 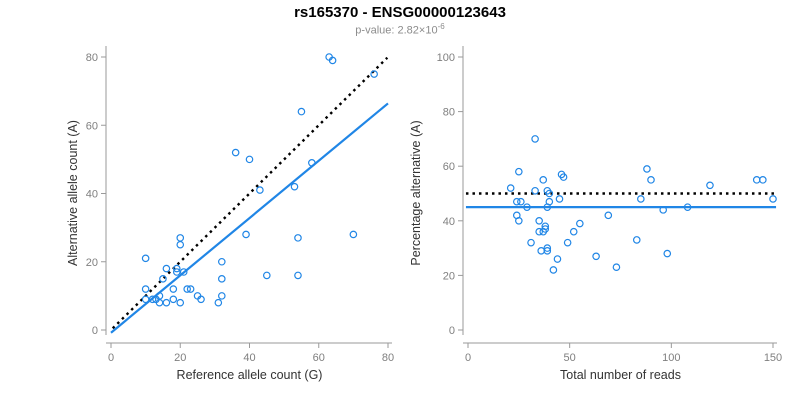 I want to click on pvalue-text: p-value: 2.82×10, so click(x=396, y=30).